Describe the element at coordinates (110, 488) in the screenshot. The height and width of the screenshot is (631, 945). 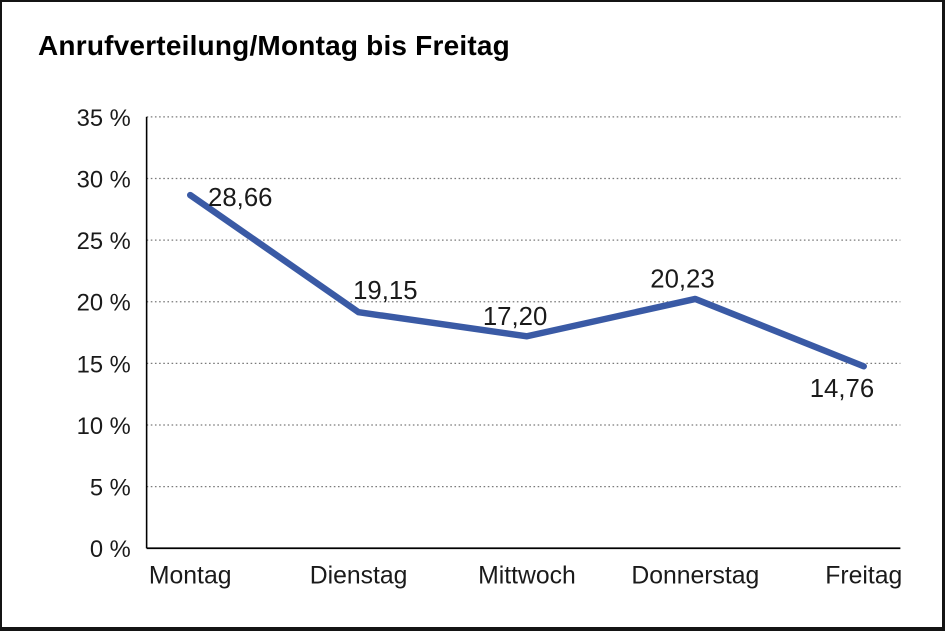
I see `y-tick-label: 5 %` at that location.